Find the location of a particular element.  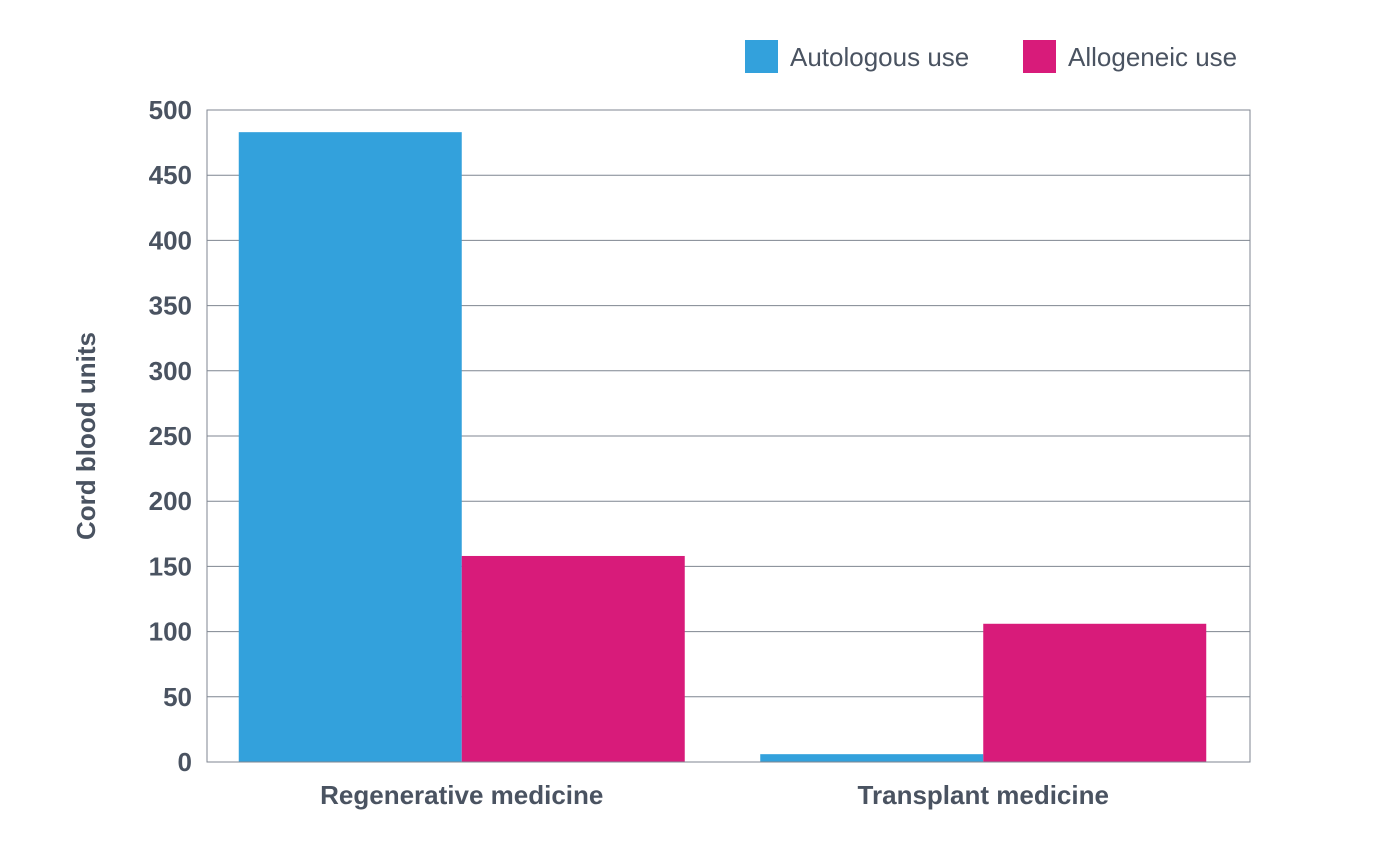

y-tick-label: 150 is located at coordinates (170, 566).